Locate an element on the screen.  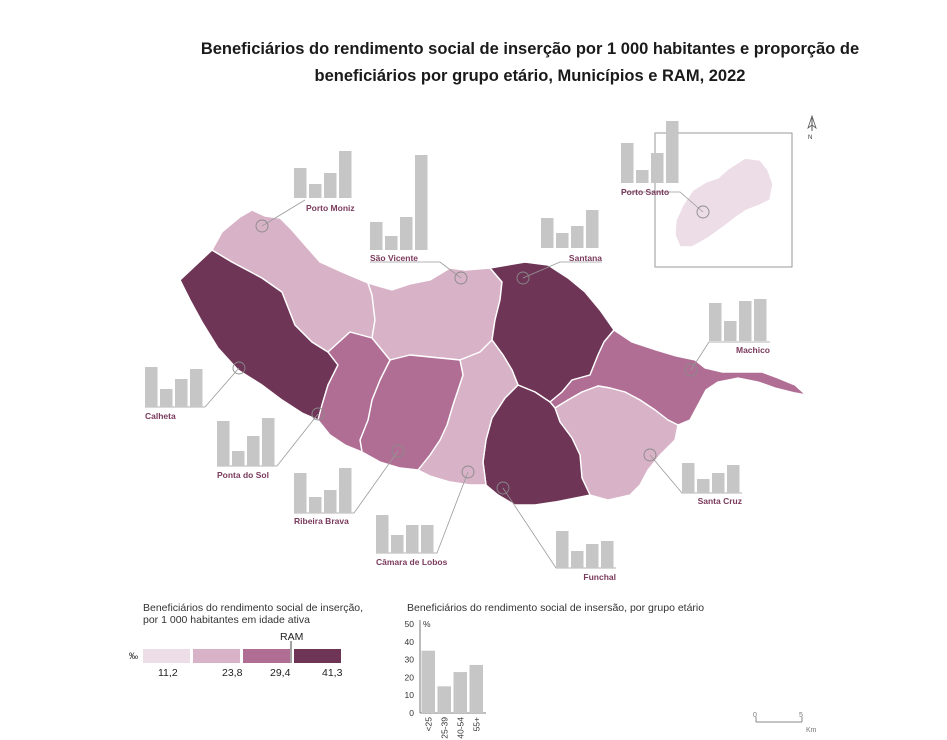
municipality-label: Machico is located at coordinates (753, 350).